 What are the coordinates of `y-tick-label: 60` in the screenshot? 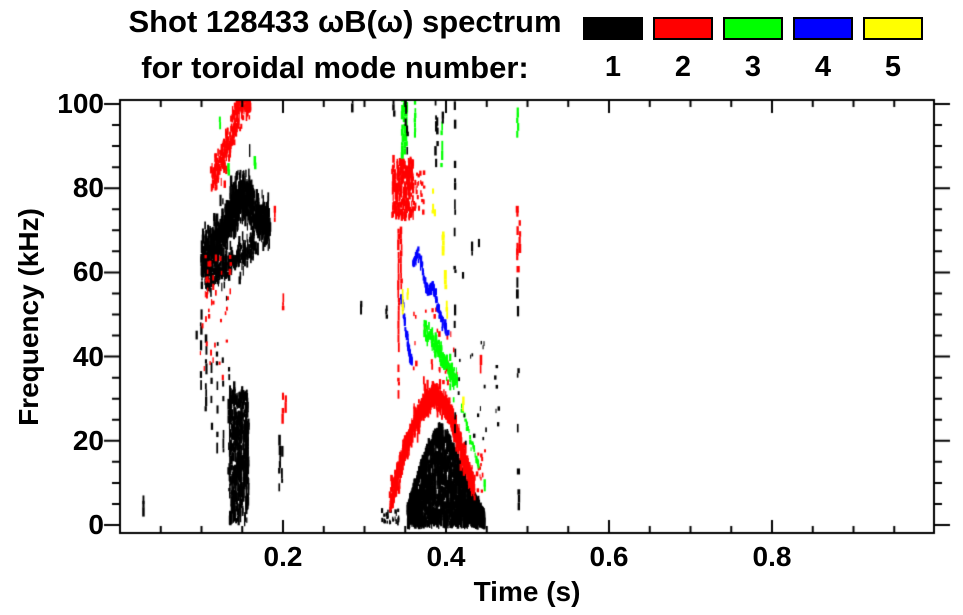 It's located at (88, 272).